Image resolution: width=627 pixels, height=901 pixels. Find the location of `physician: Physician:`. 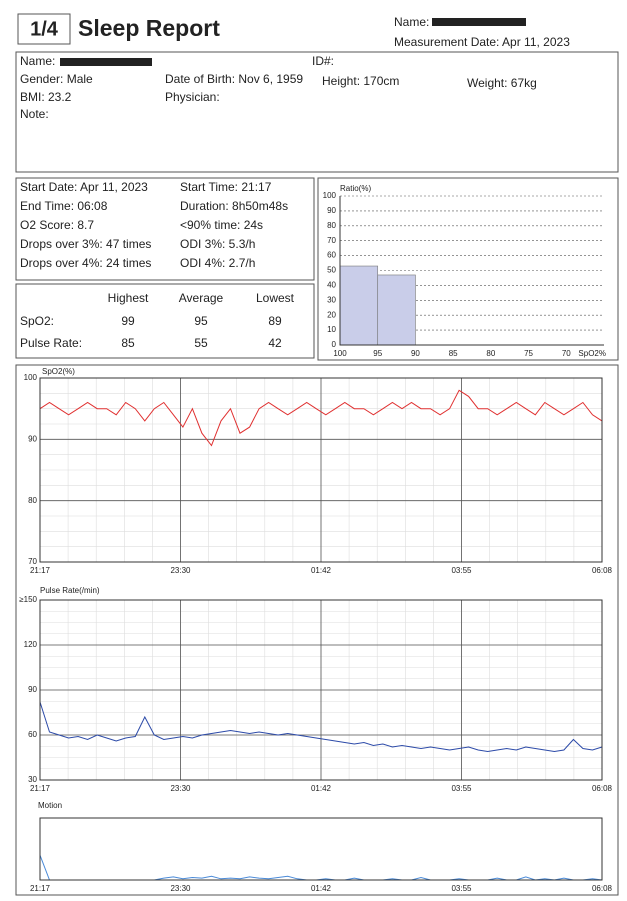

physician: Physician: is located at coordinates (192, 97).